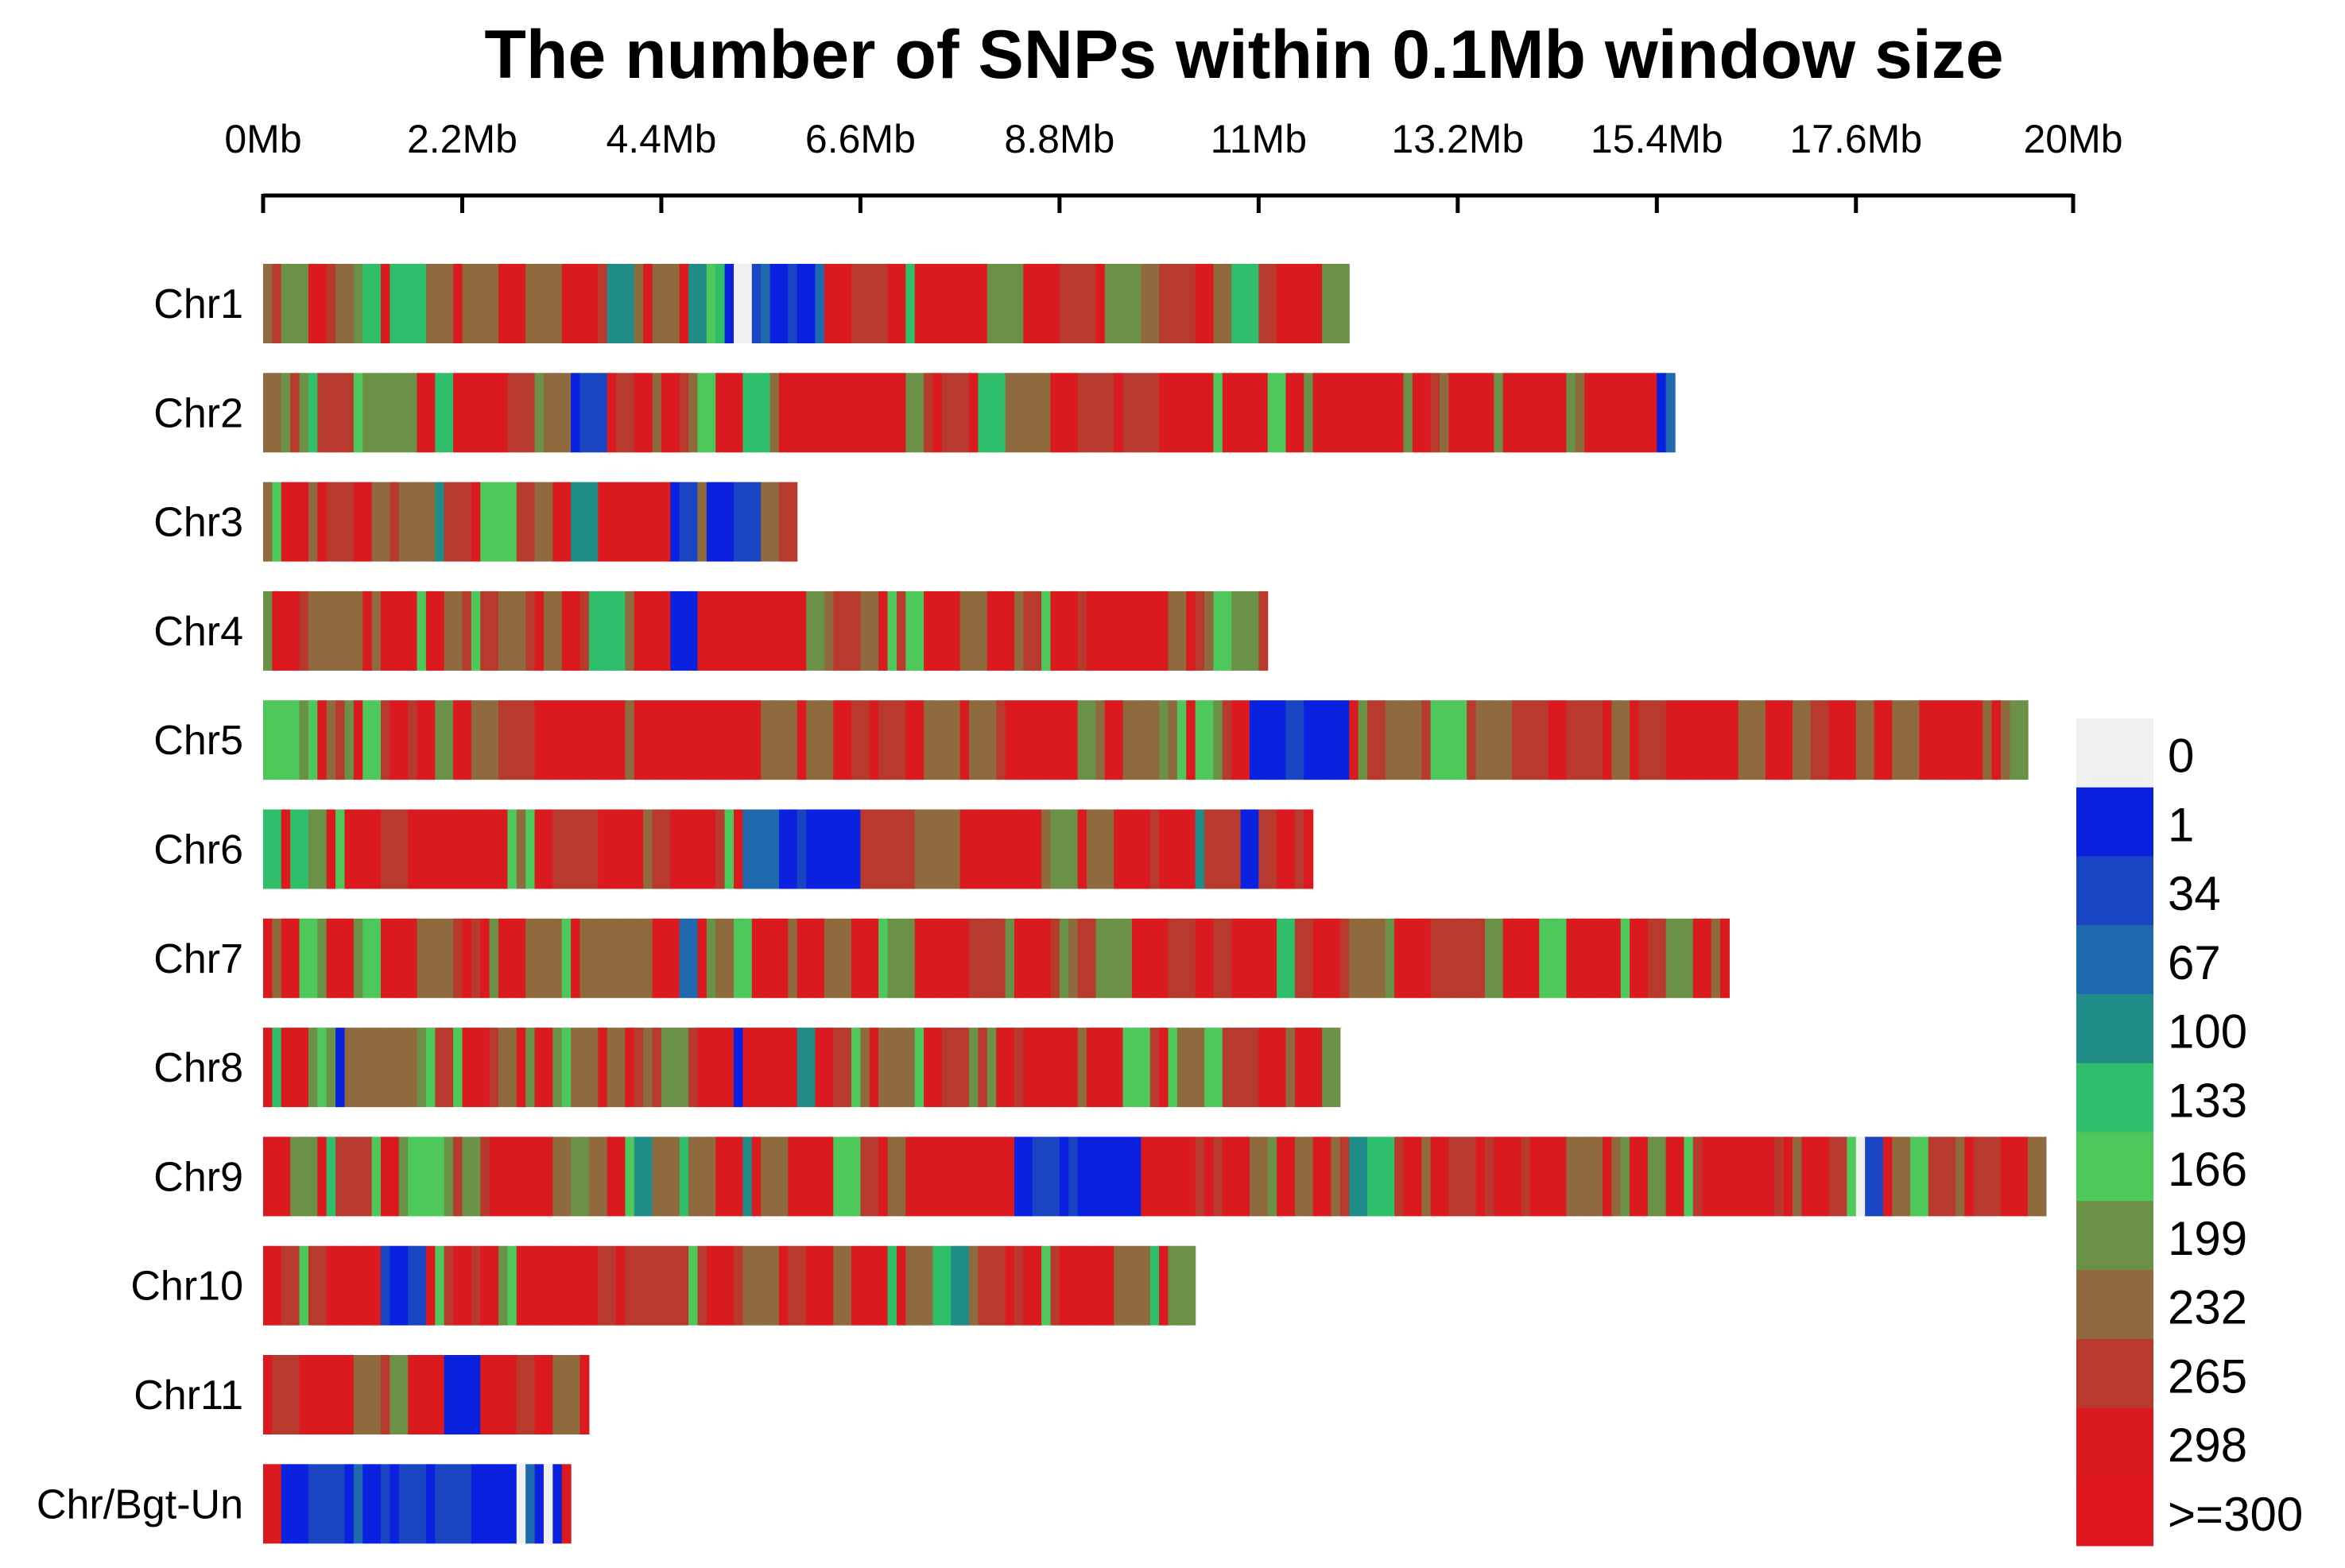 This screenshot has height=1568, width=2345. I want to click on legend-label: 265, so click(2207, 1376).